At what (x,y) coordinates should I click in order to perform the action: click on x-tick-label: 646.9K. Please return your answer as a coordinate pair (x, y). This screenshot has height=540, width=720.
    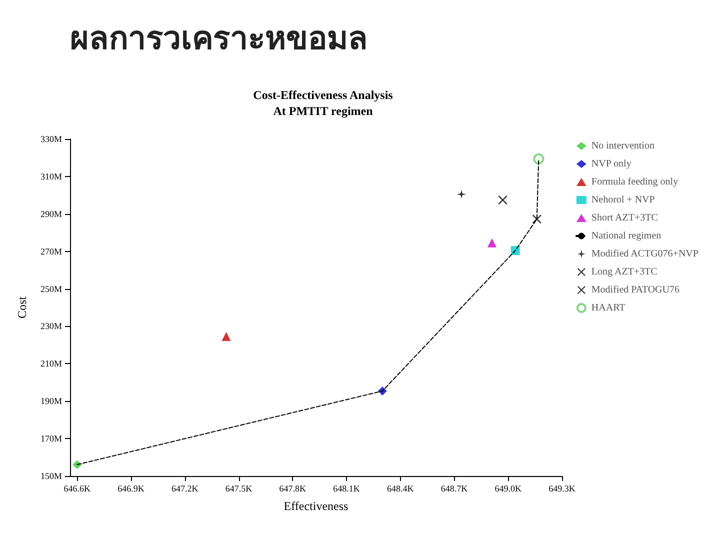
    Looking at the image, I should click on (131, 489).